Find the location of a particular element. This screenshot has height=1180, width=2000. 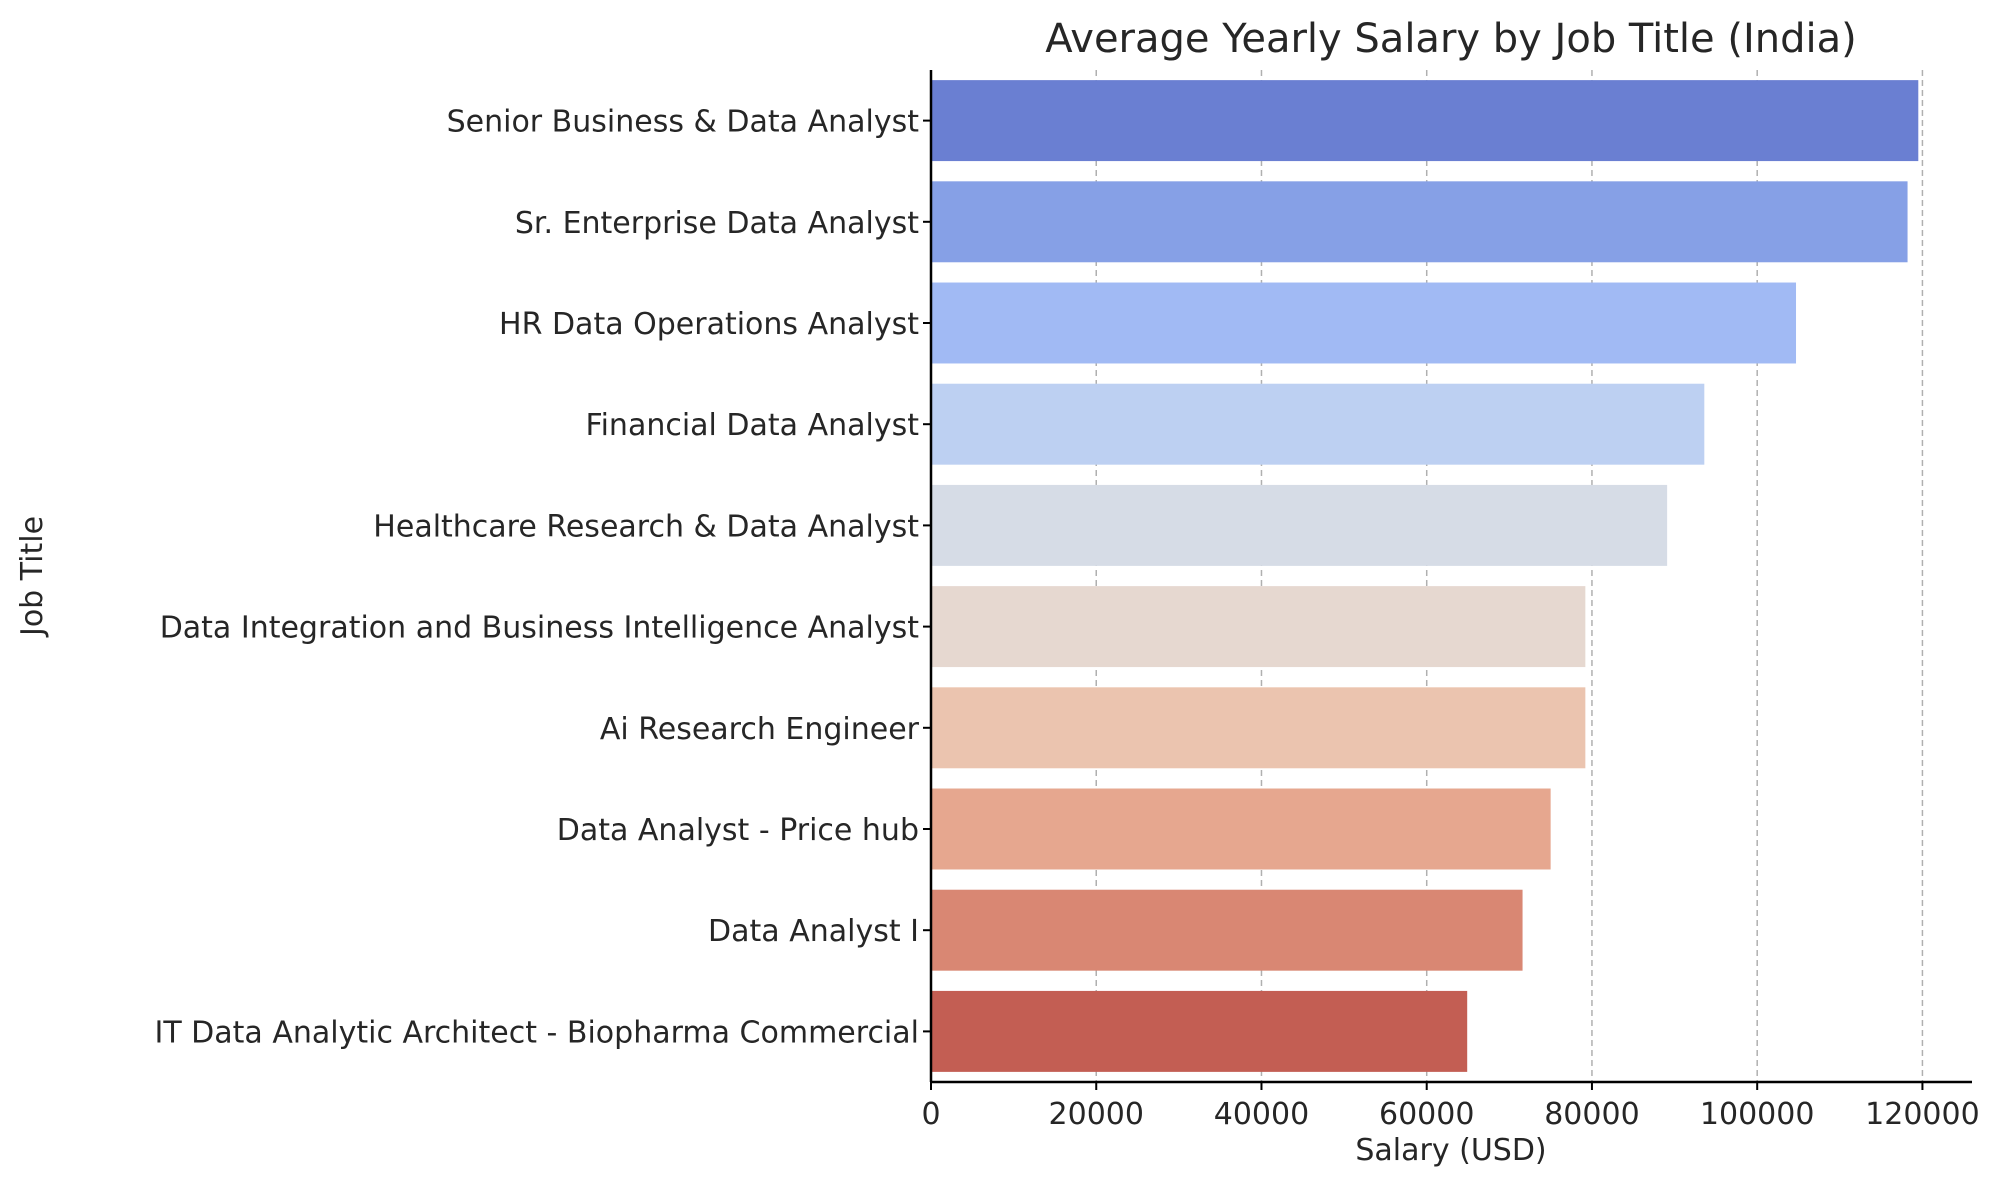

y-tick-label: Ai Research Engineer is located at coordinates (760, 729).